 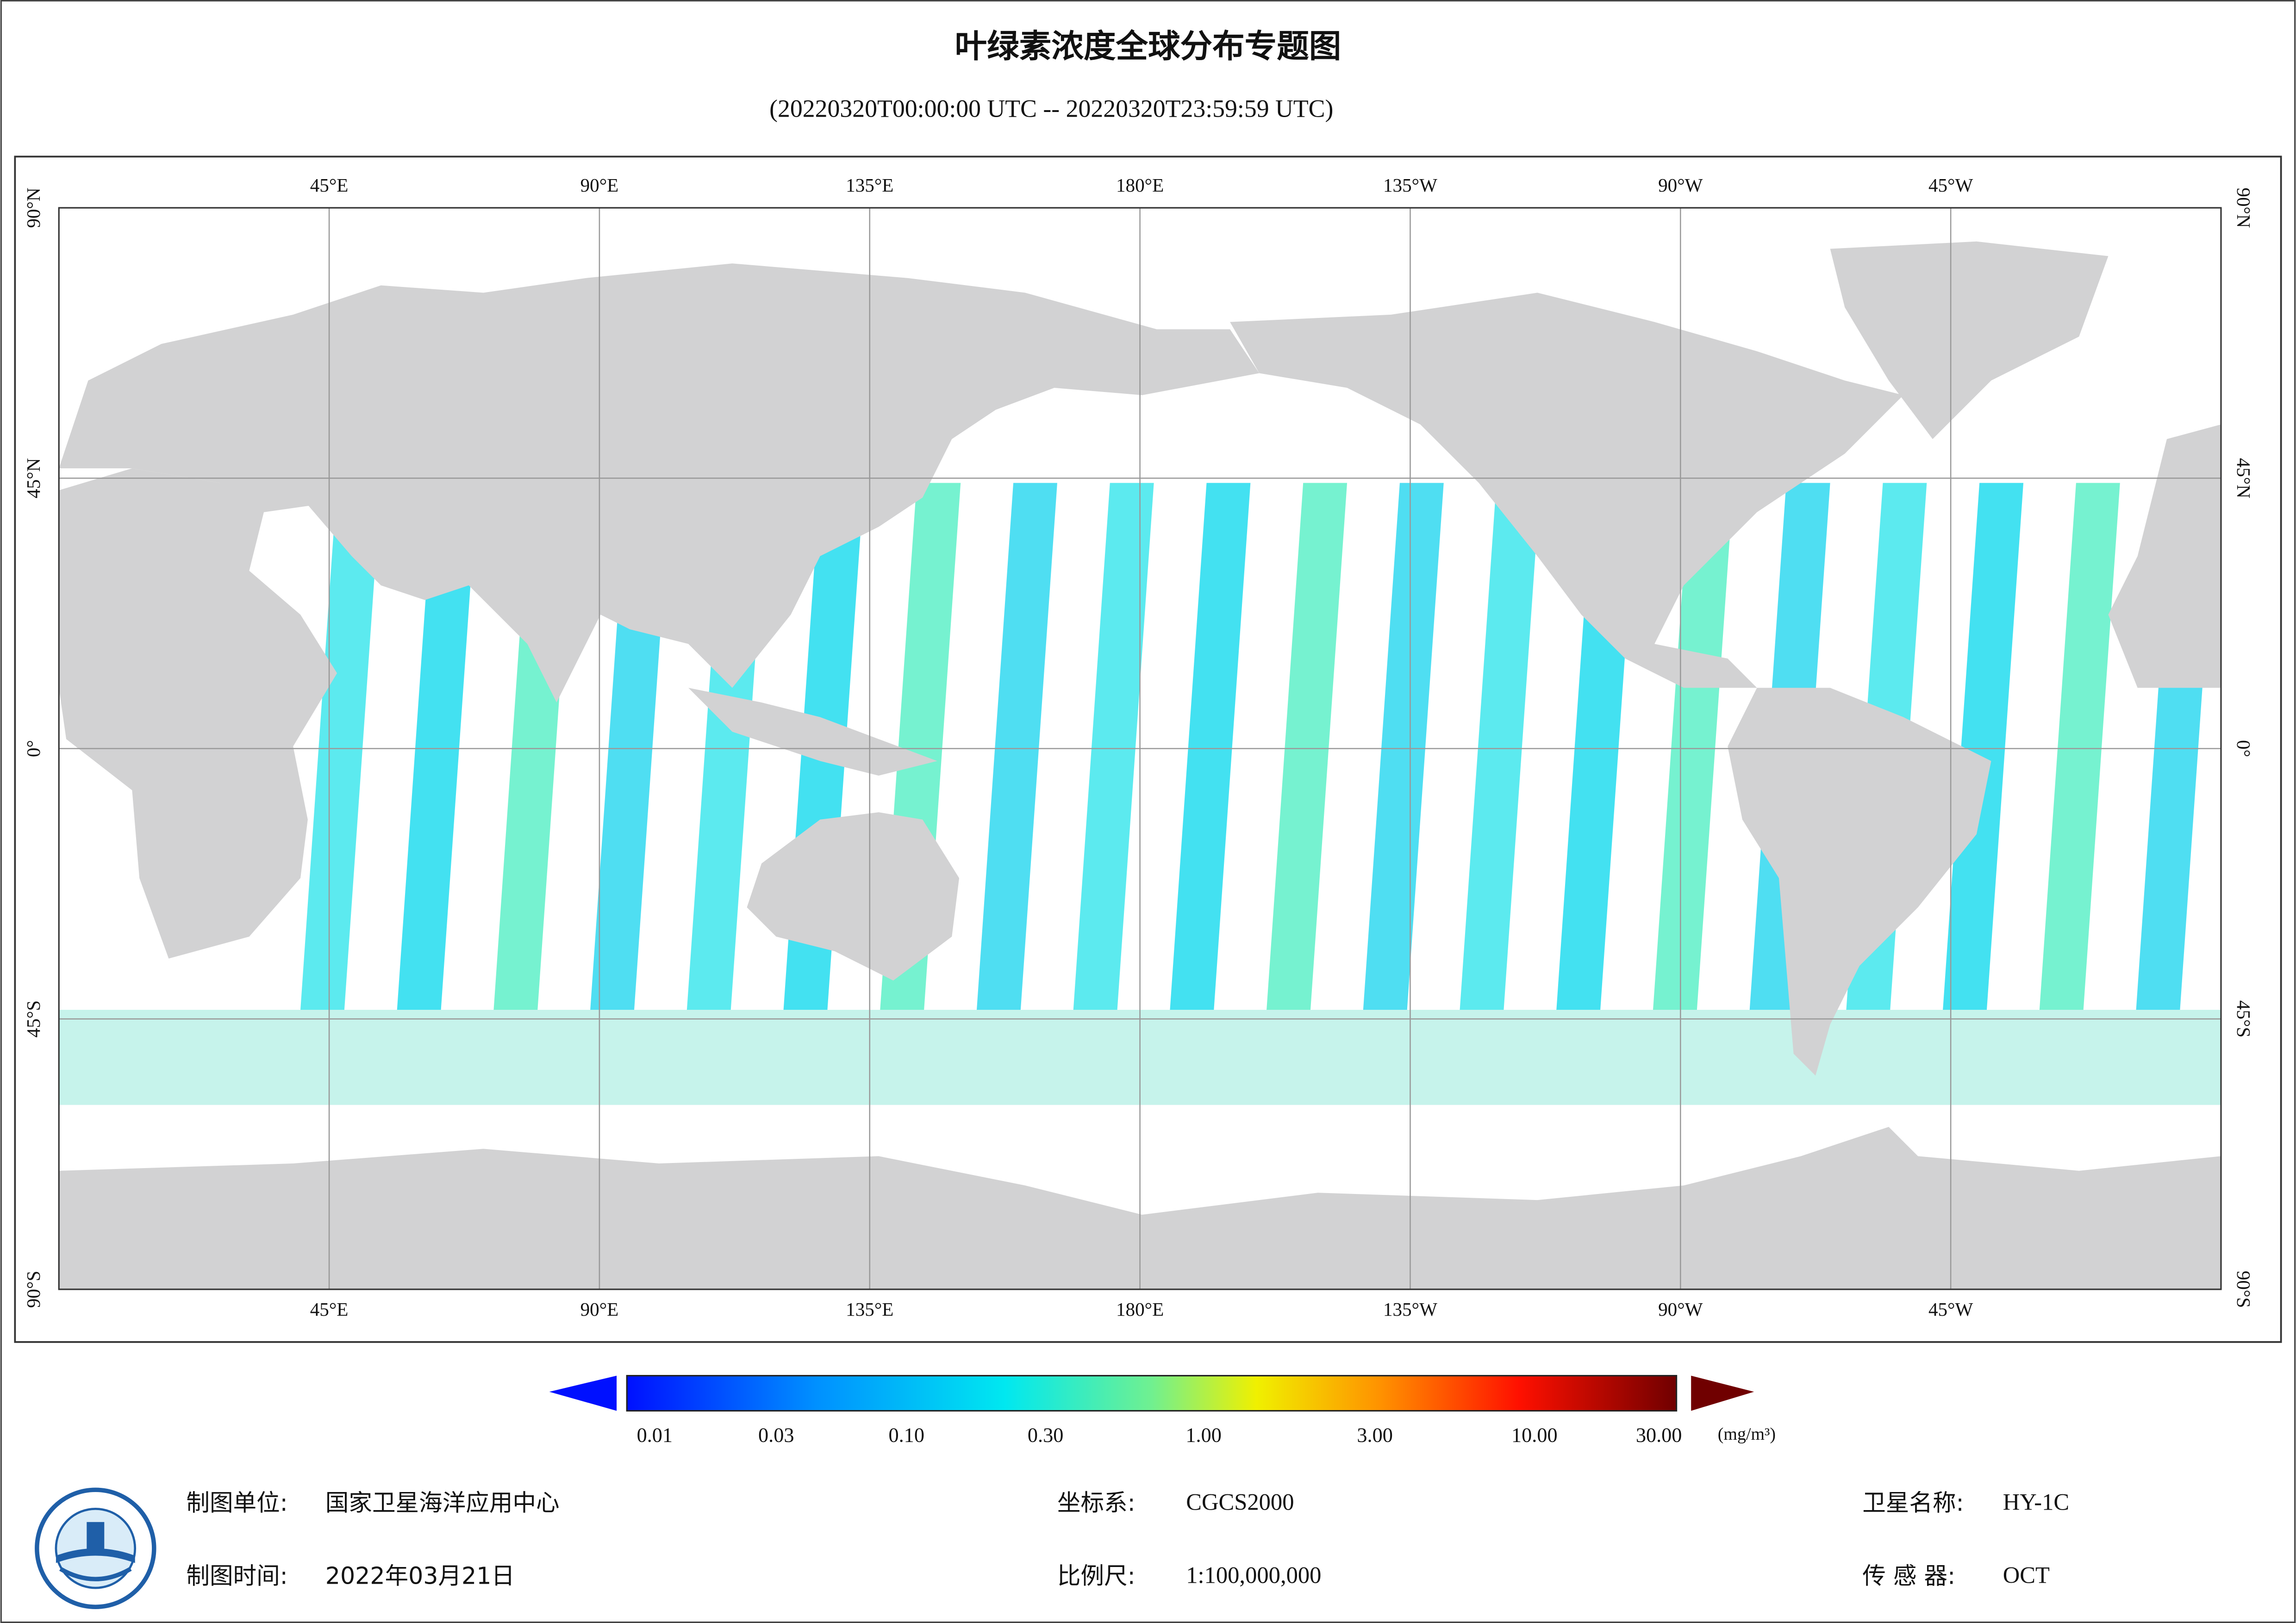 What do you see at coordinates (198, 713) in the screenshot?
I see `africa` at bounding box center [198, 713].